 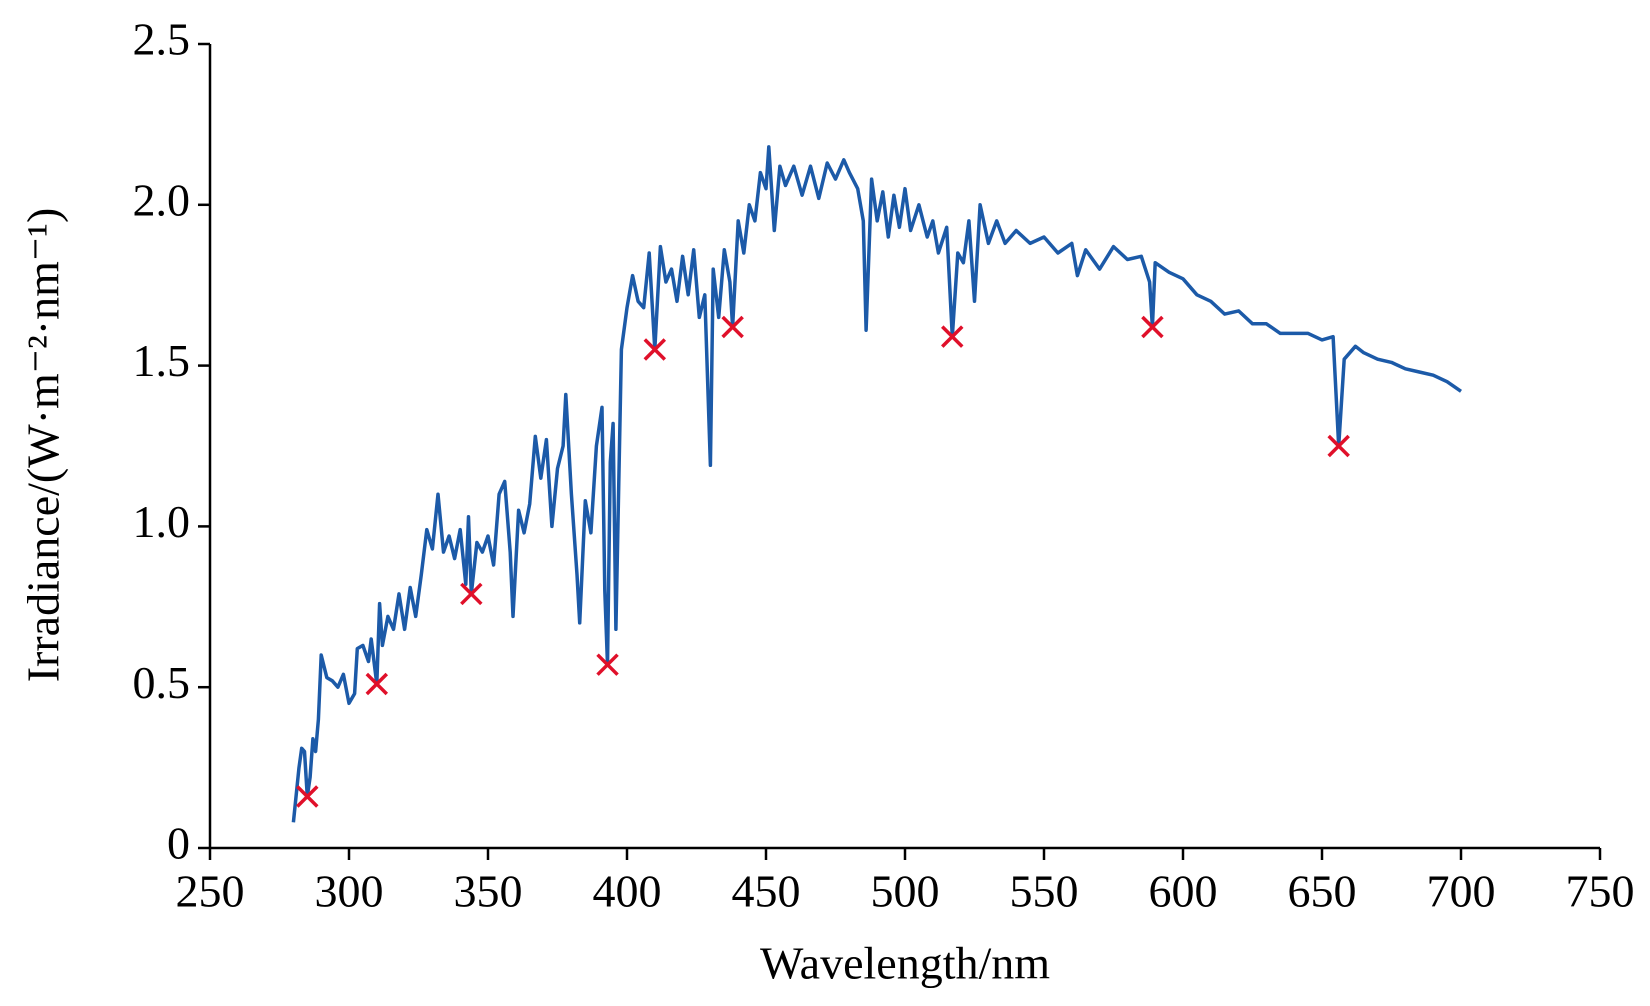 I want to click on y-tick-label: 1.5, so click(x=162, y=360).